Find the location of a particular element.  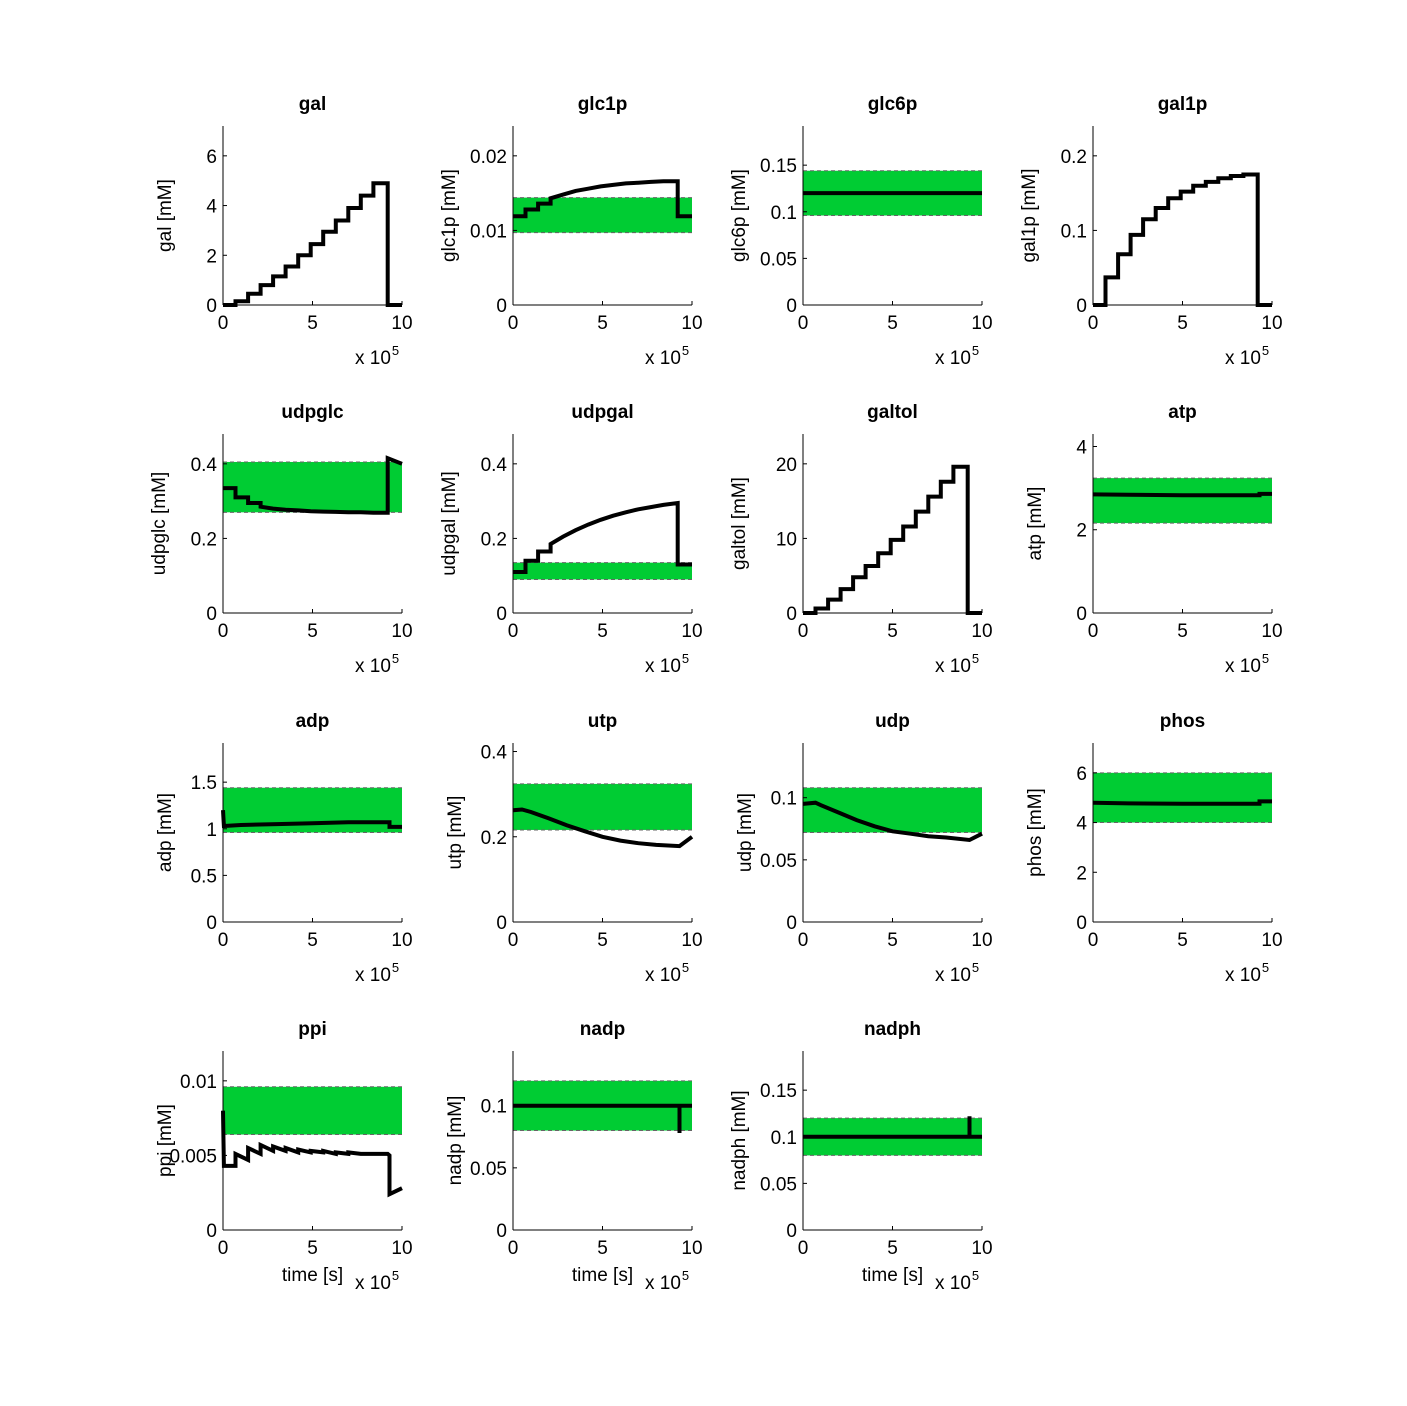

subplot-udpglc: 0 5 10 0 0.2 0.4 udpglc udpglc [mM] x 105 is located at coordinates (281, 539).